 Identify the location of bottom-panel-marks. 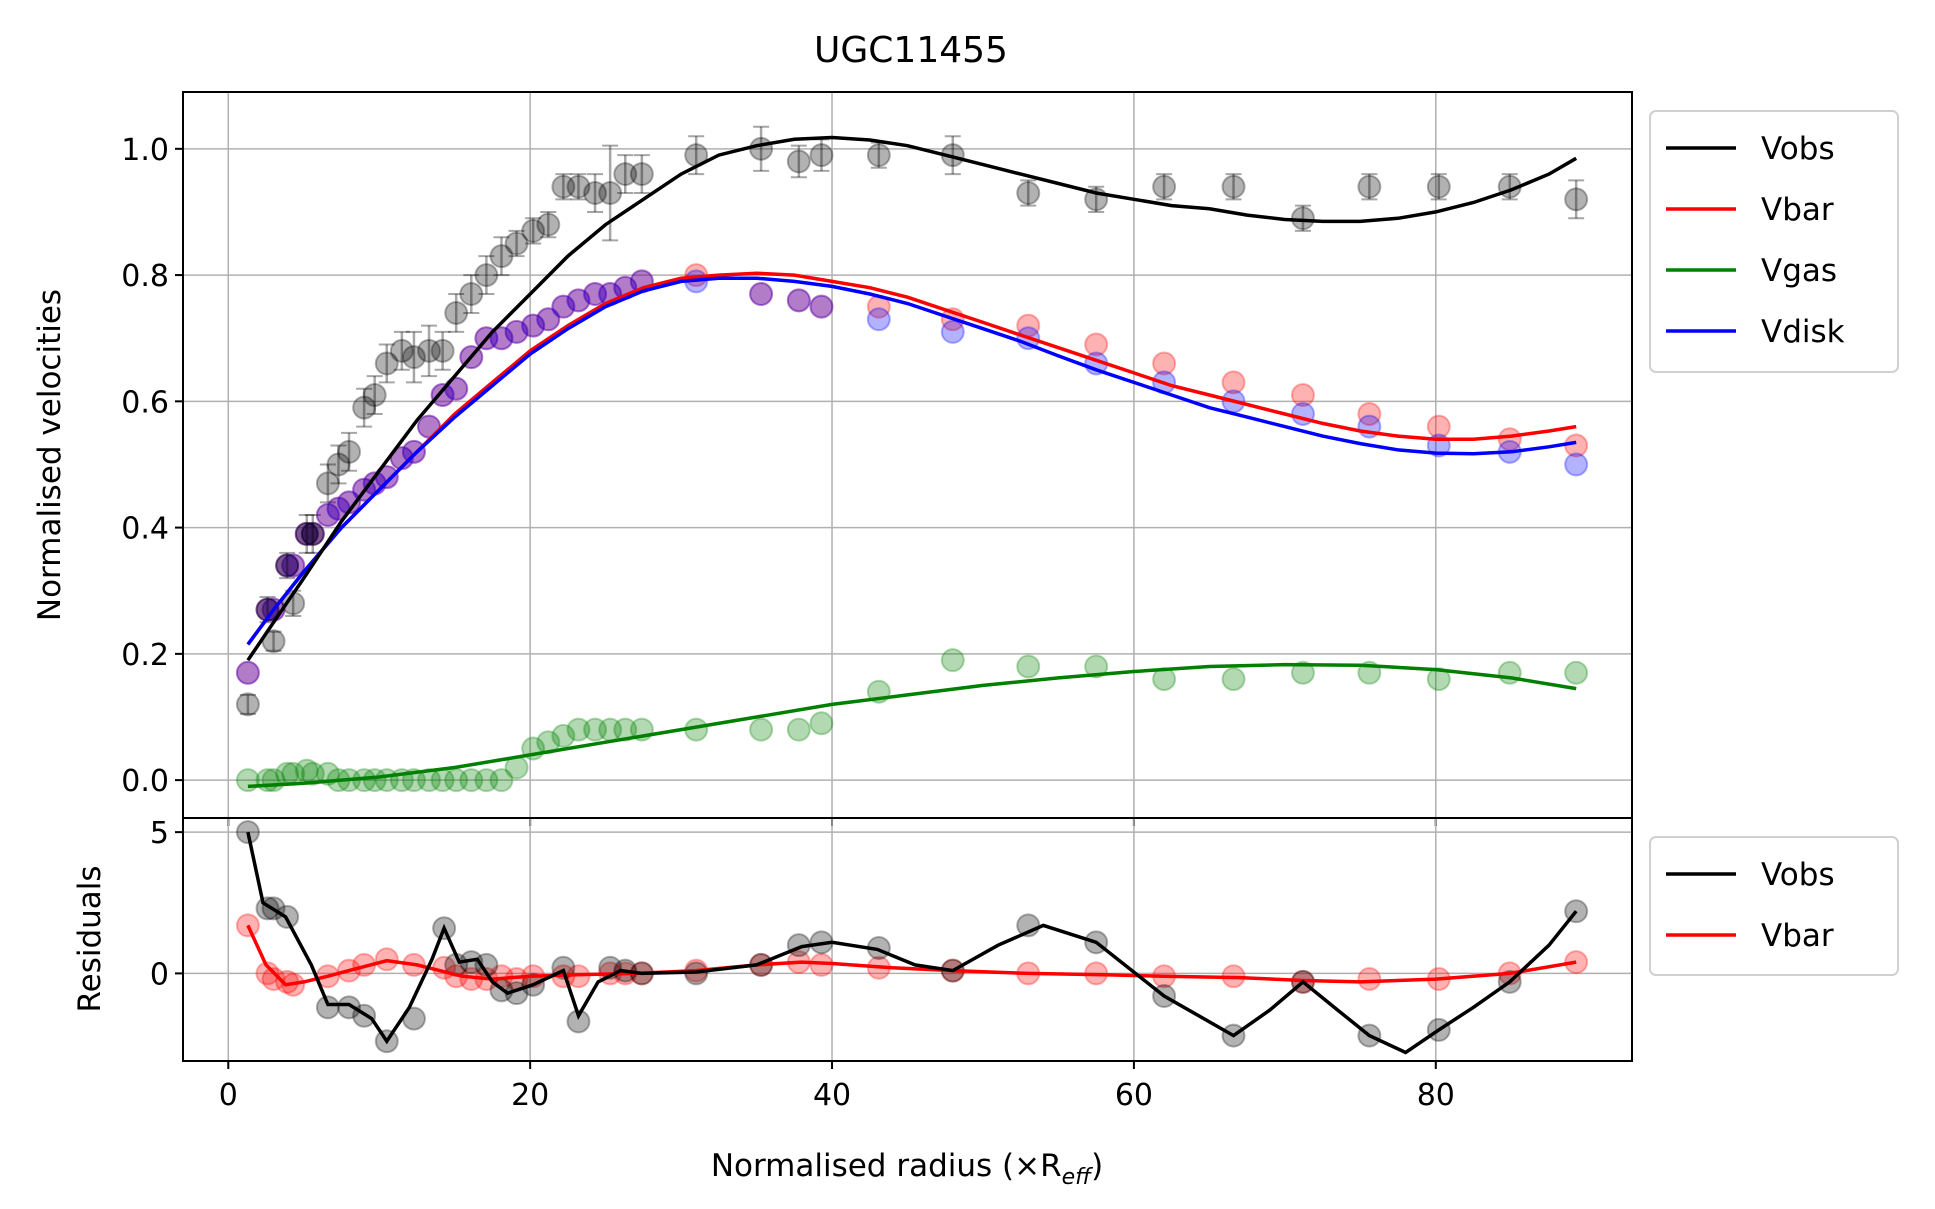
(912, 937).